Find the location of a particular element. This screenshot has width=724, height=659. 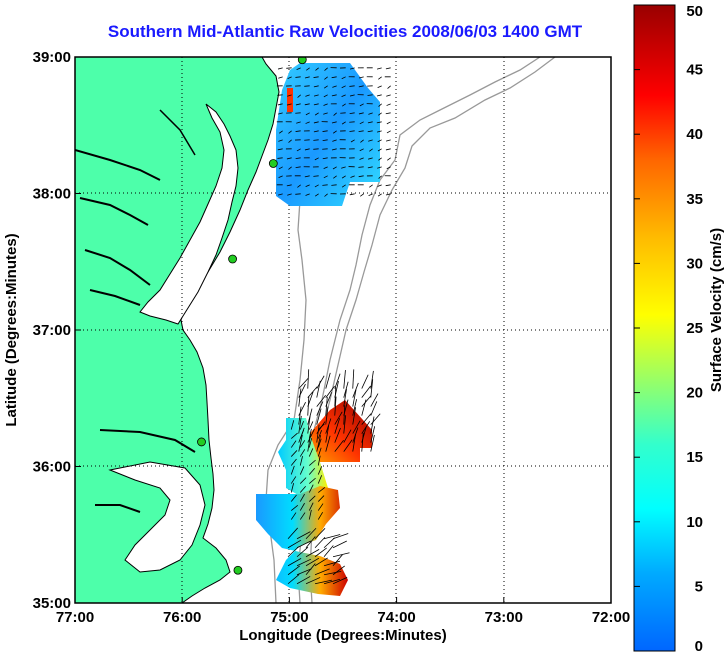

colorbar-tick-label: 15 is located at coordinates (694, 457).